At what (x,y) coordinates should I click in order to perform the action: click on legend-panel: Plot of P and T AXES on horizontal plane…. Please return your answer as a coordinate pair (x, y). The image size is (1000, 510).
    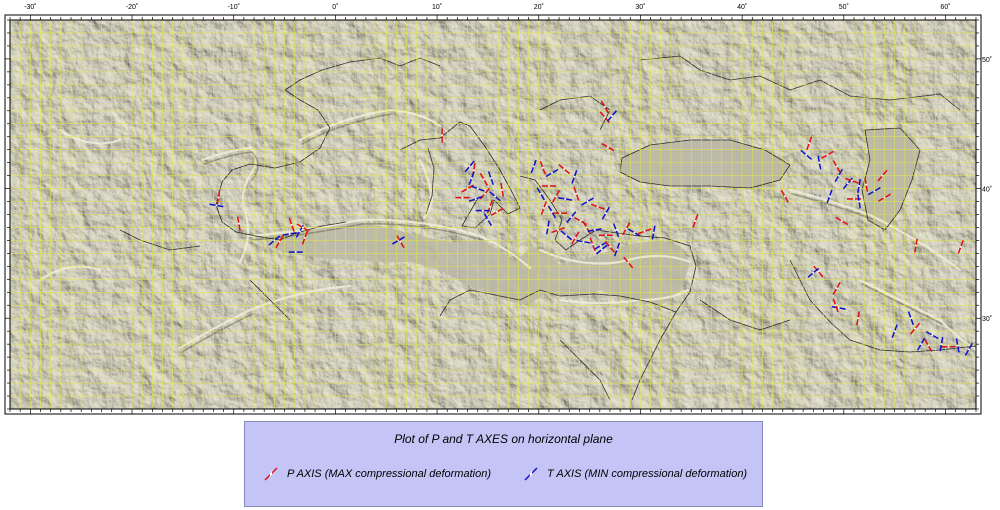
    Looking at the image, I should click on (503, 464).